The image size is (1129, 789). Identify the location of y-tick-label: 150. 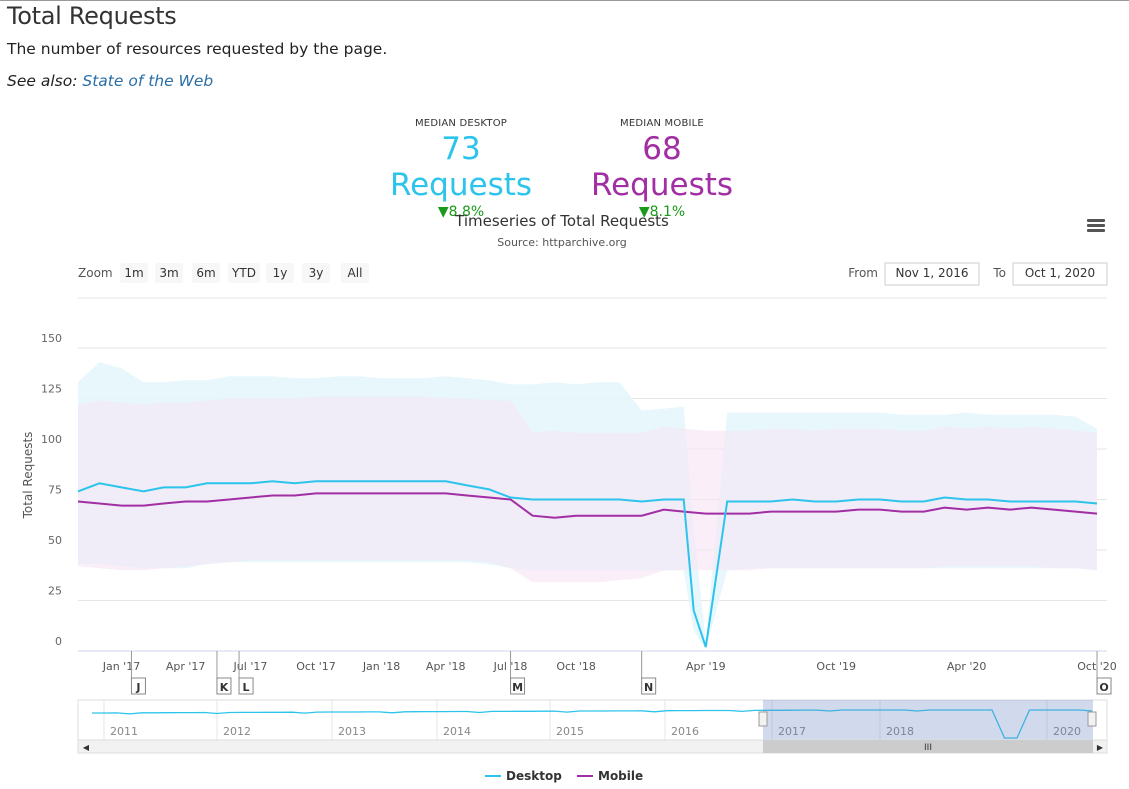
(51, 338).